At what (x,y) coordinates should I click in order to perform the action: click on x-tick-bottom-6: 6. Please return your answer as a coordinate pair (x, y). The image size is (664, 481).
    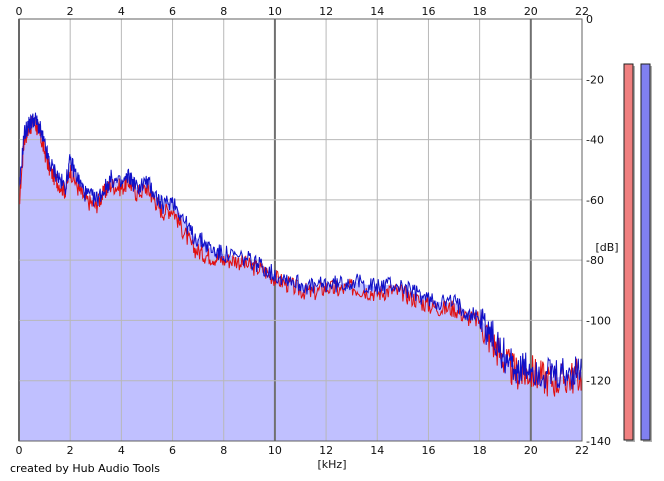
    Looking at the image, I should click on (172, 450).